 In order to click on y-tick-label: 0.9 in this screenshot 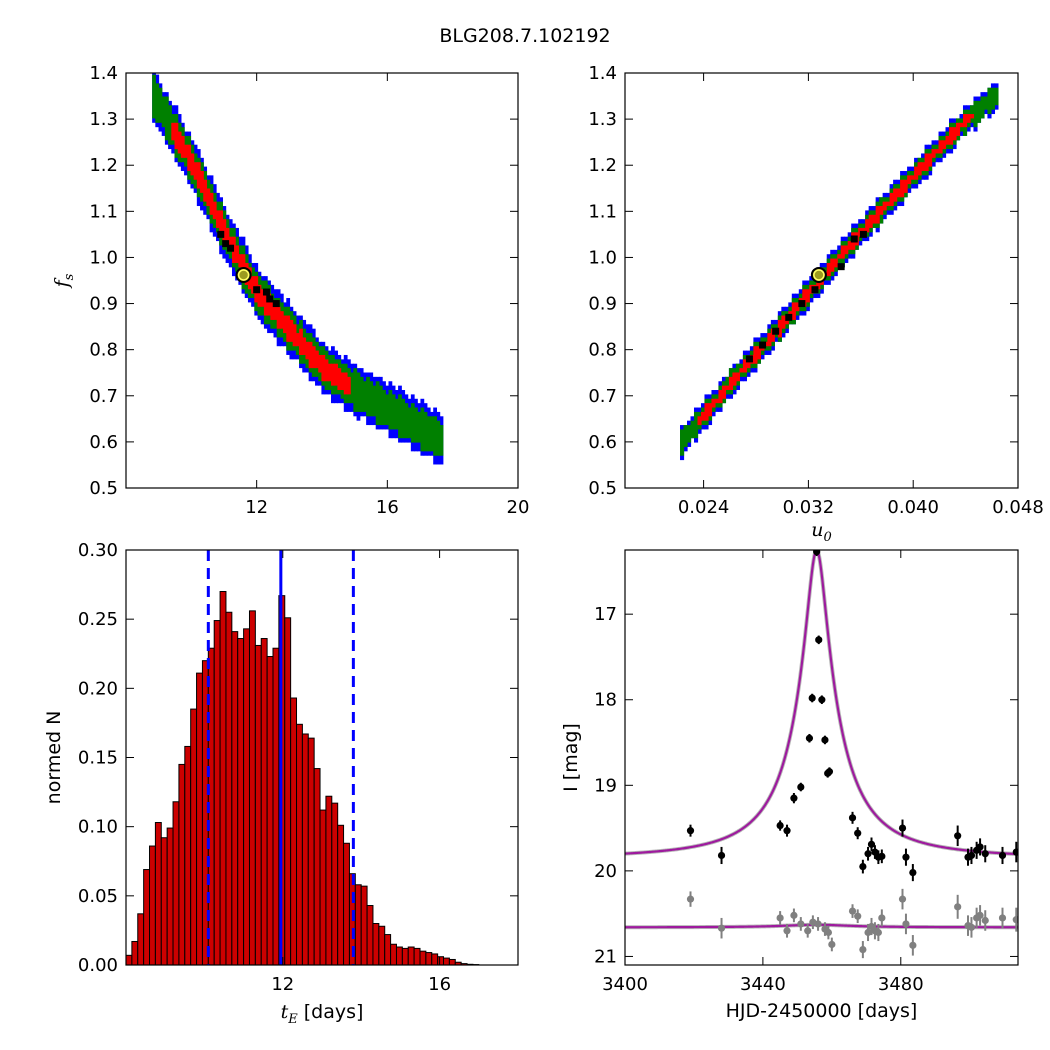, I will do `click(602, 304)`.